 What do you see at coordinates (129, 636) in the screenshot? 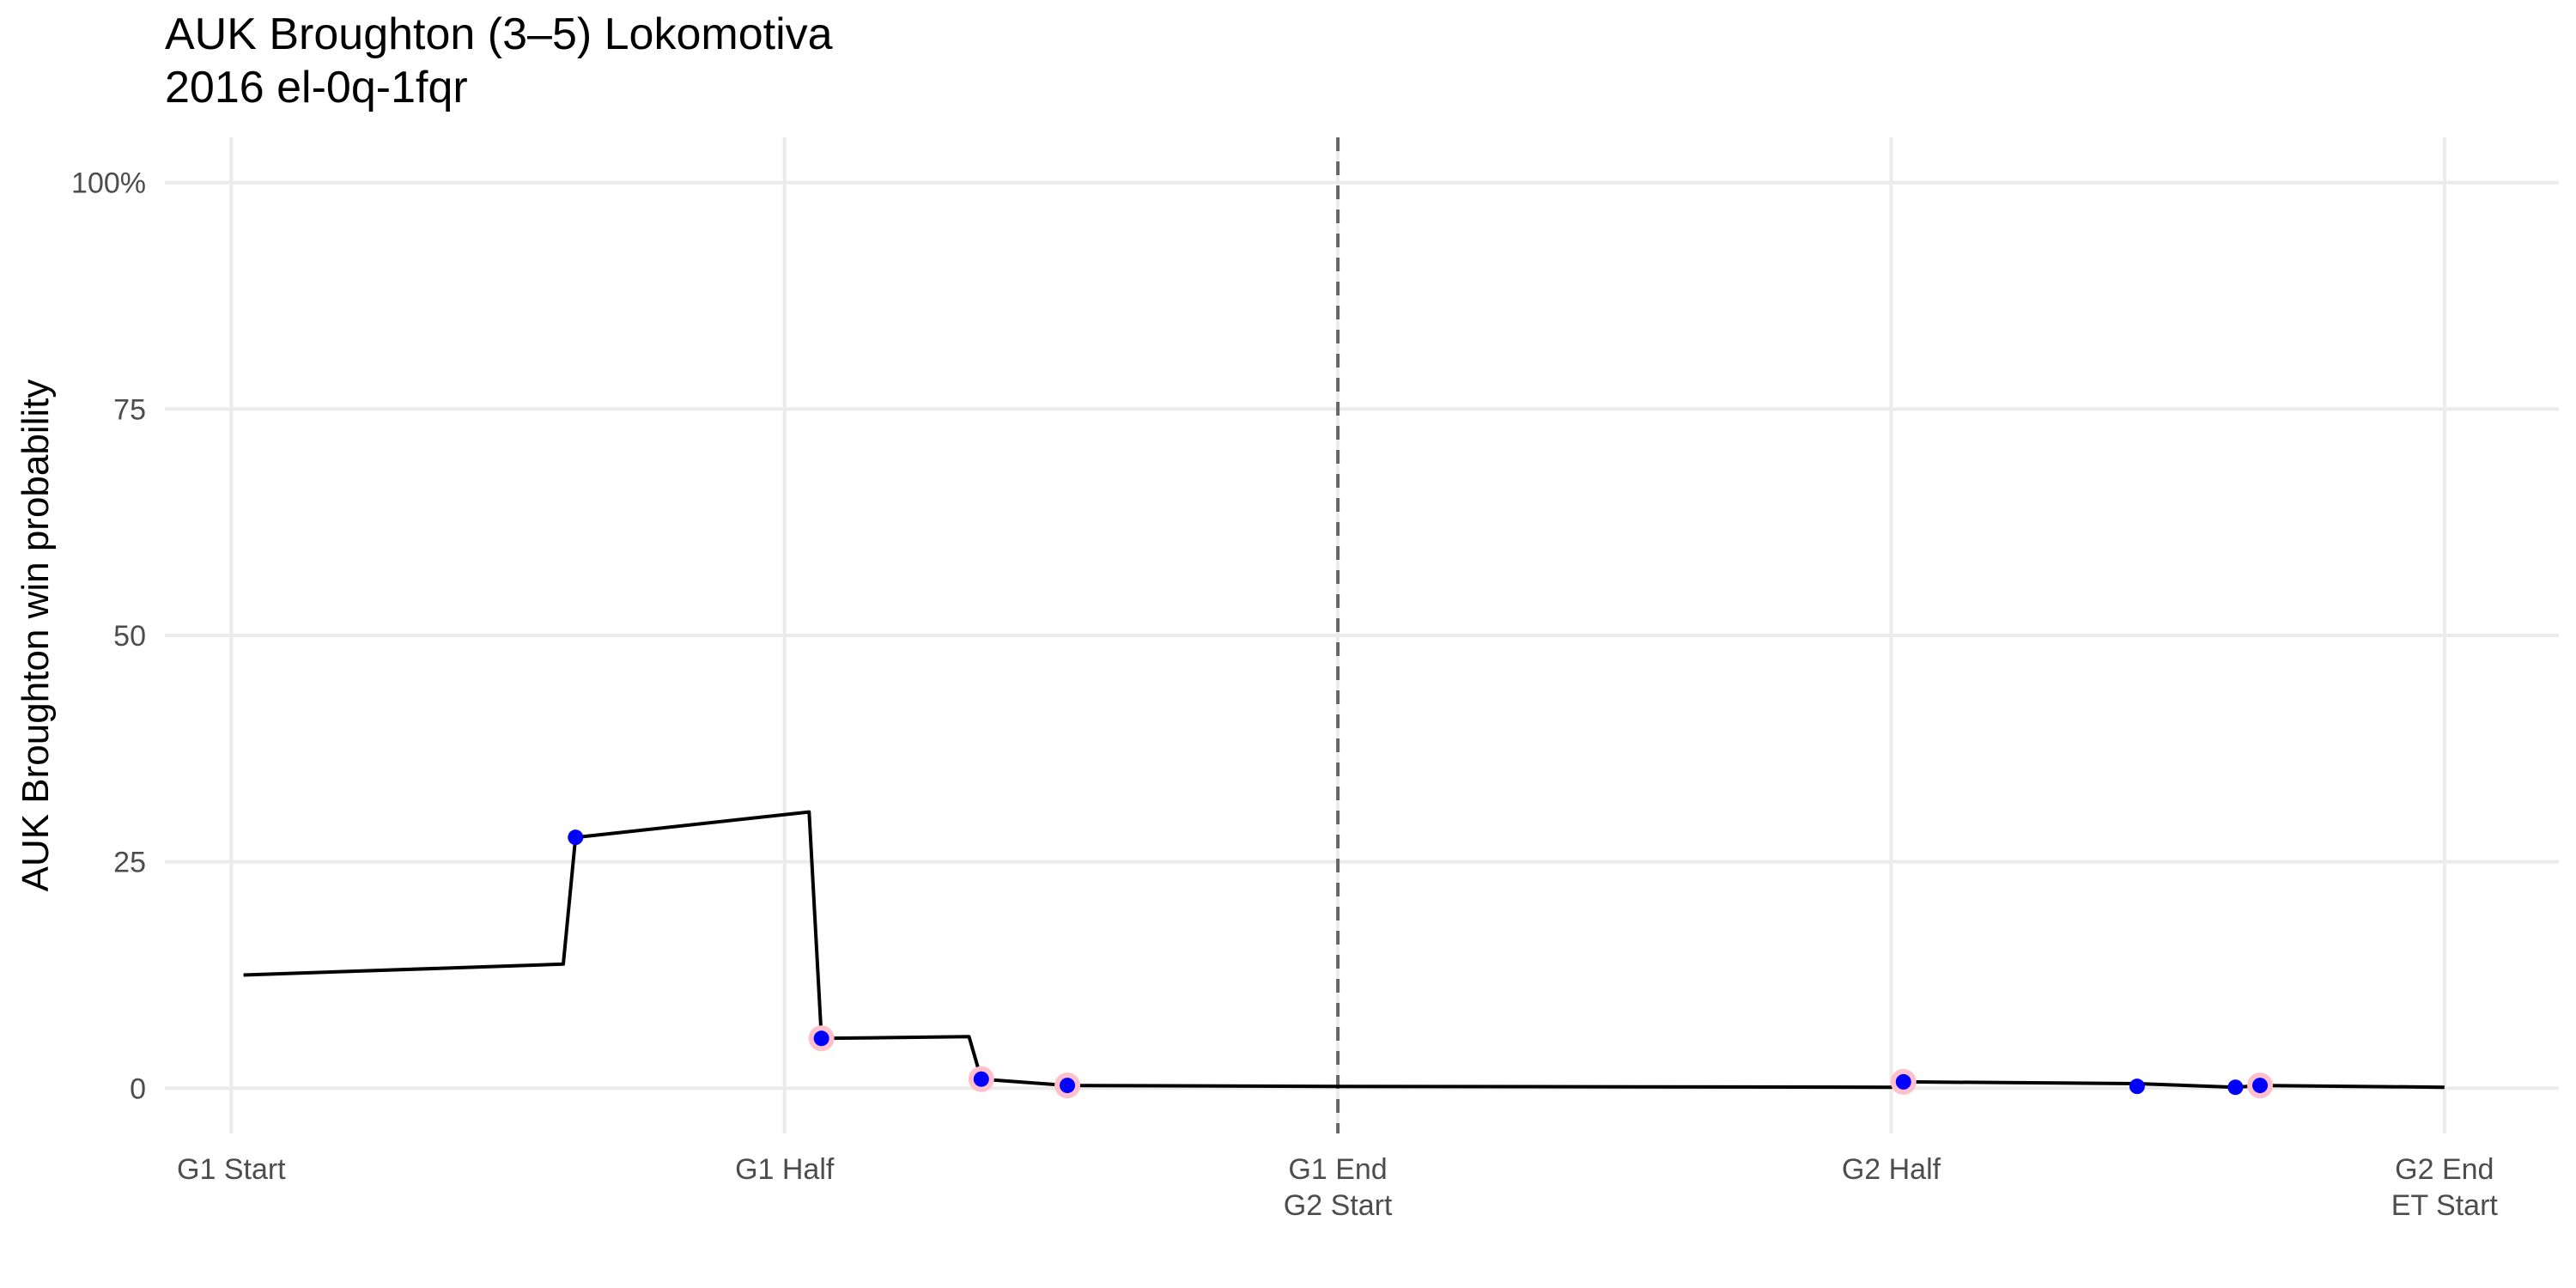
I see `y-tick-label: 50` at bounding box center [129, 636].